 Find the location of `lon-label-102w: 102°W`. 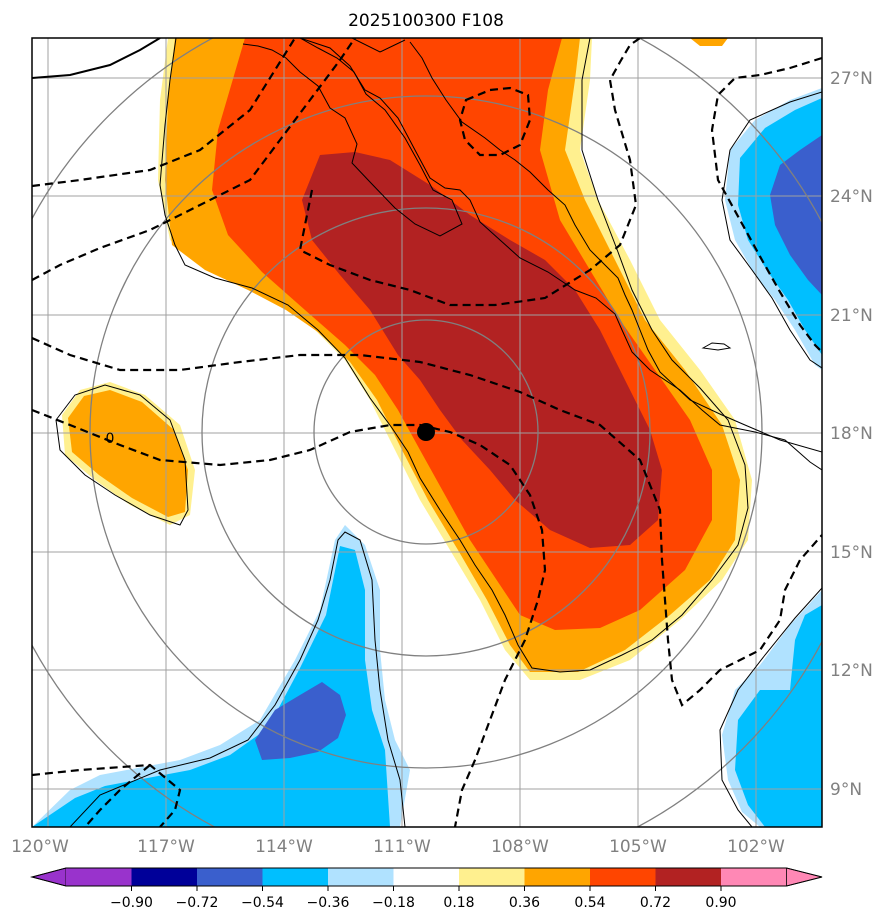

lon-label-102w: 102°W is located at coordinates (756, 847).